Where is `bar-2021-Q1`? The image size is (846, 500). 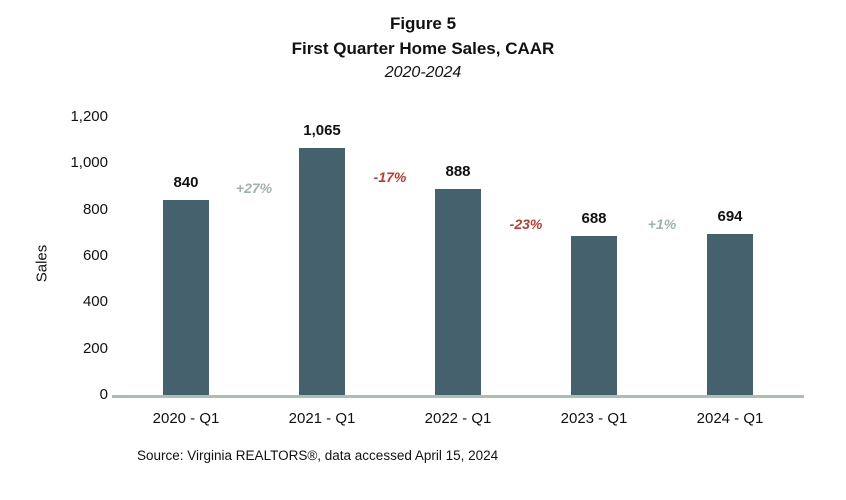
bar-2021-Q1 is located at coordinates (322, 271).